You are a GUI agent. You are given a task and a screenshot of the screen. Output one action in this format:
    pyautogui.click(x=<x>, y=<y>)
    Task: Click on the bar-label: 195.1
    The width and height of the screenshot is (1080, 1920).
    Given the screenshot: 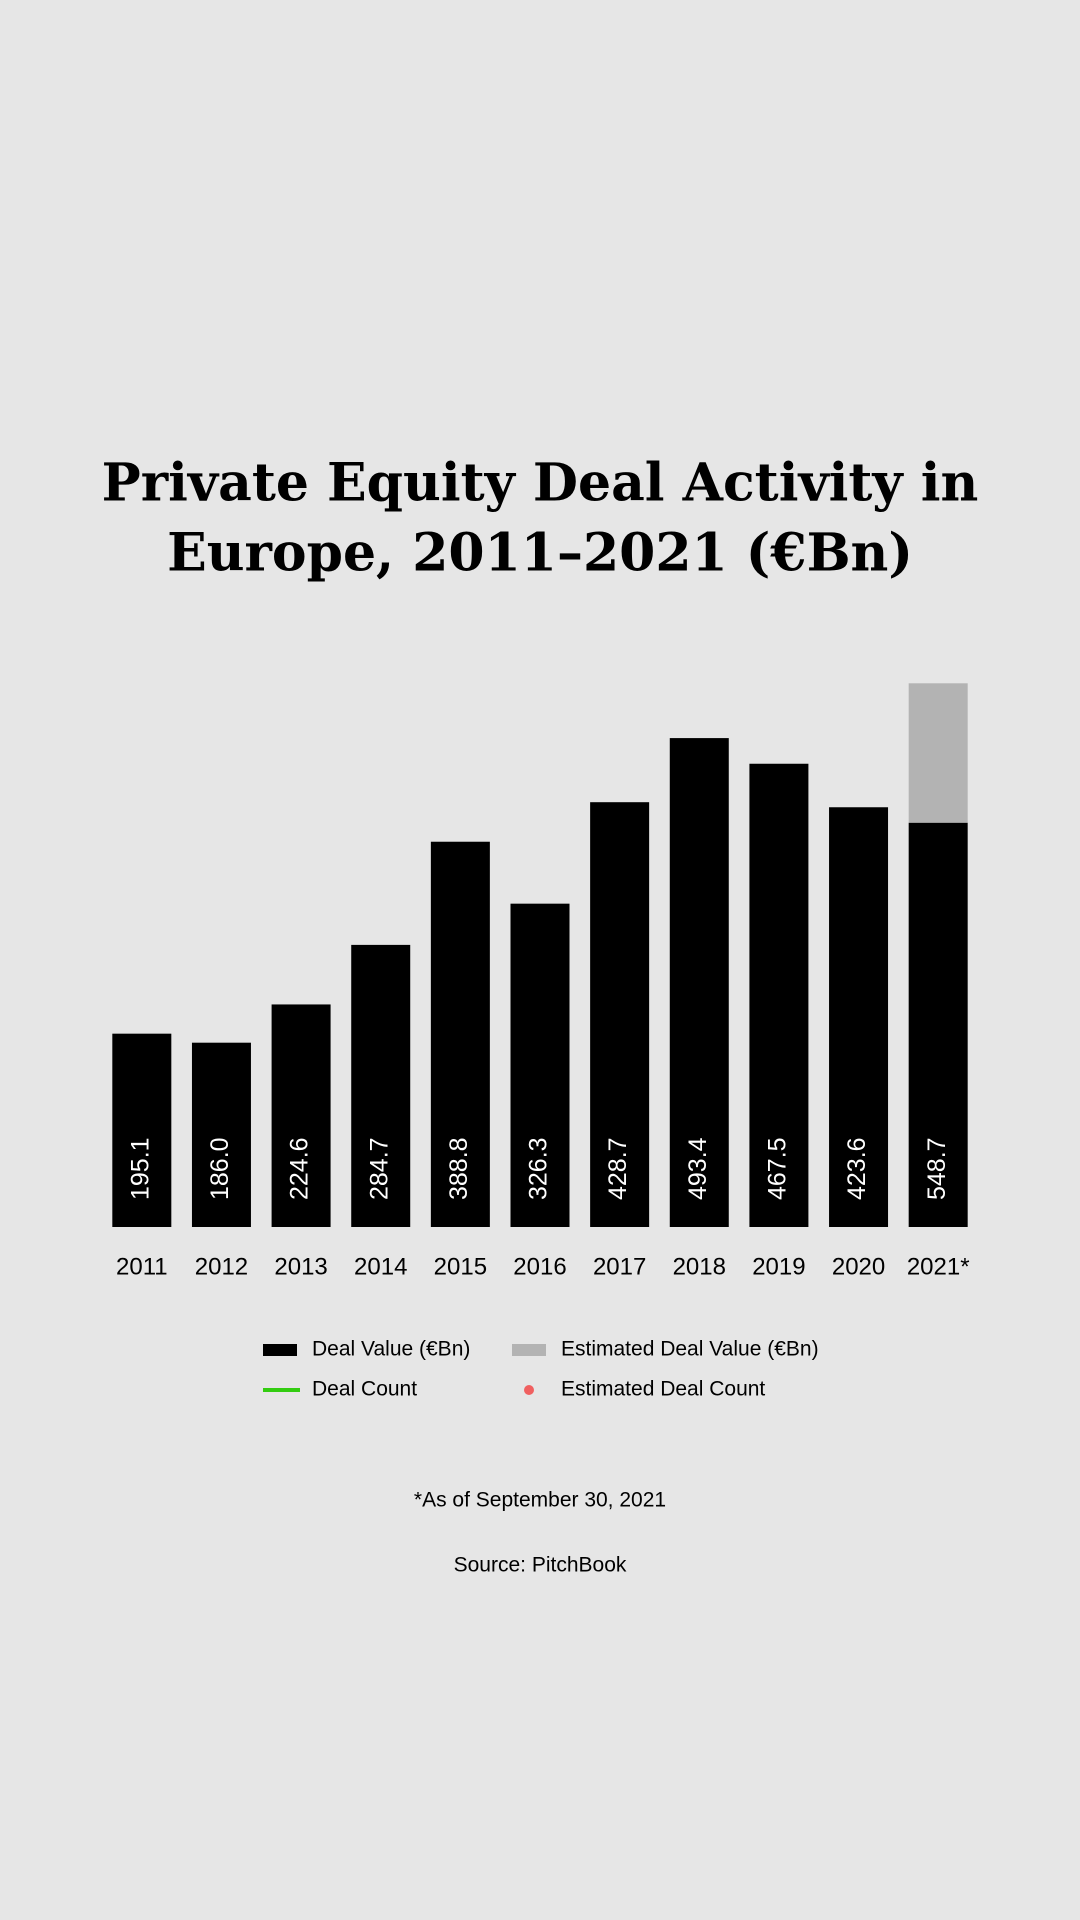 What is the action you would take?
    pyautogui.click(x=140, y=1168)
    